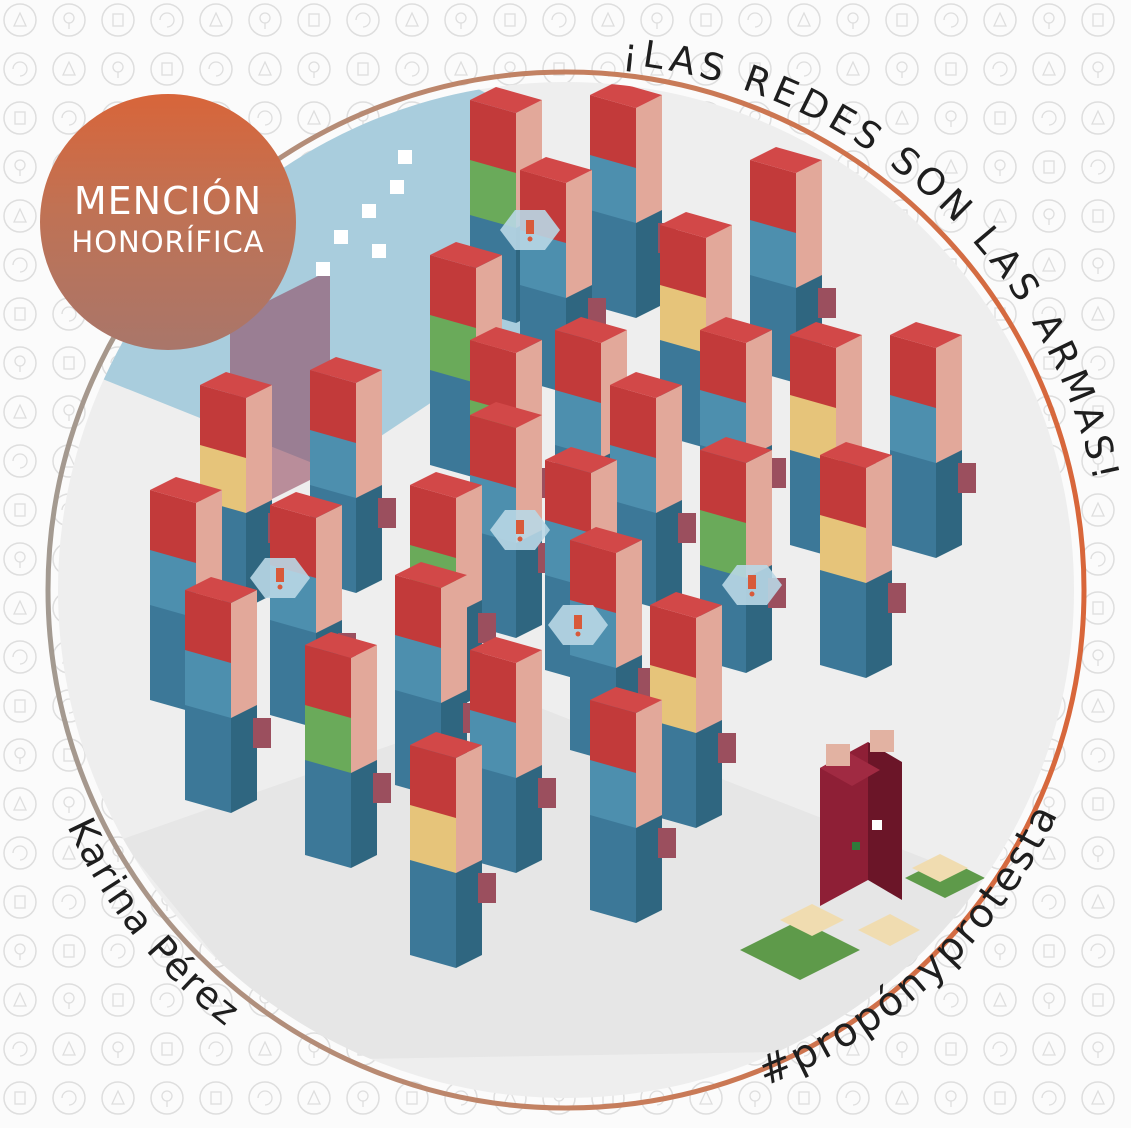 Image resolution: width=1131 pixels, height=1128 pixels. I want to click on badge-line-2: HONORÍFICA, so click(168, 242).